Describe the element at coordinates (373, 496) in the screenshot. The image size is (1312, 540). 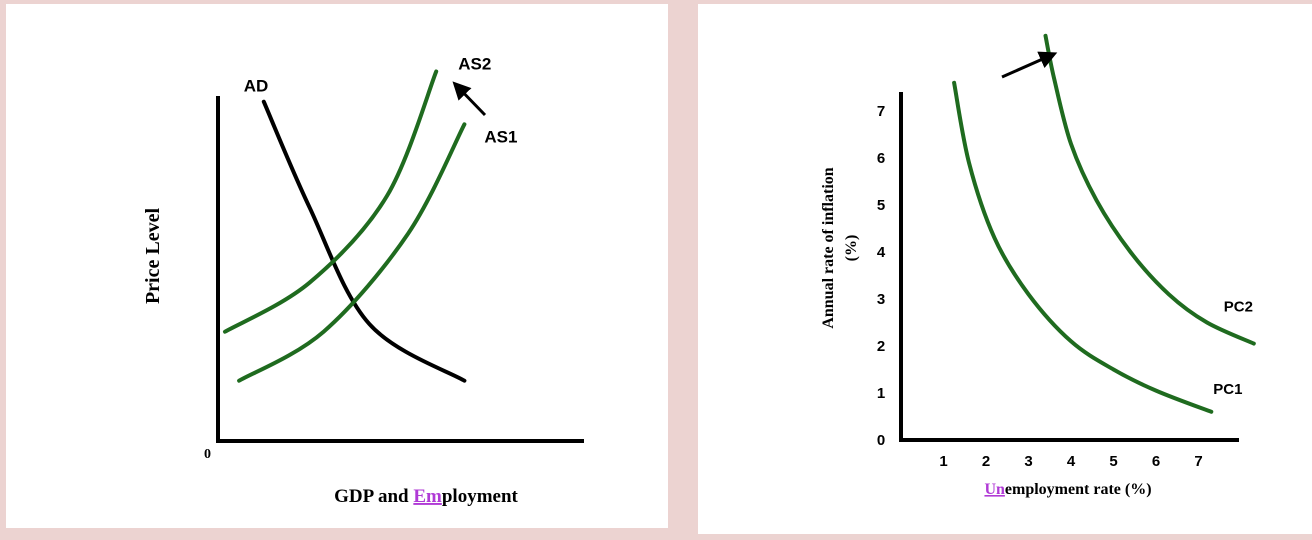
I see `x-axis-label-part: GDP and` at that location.